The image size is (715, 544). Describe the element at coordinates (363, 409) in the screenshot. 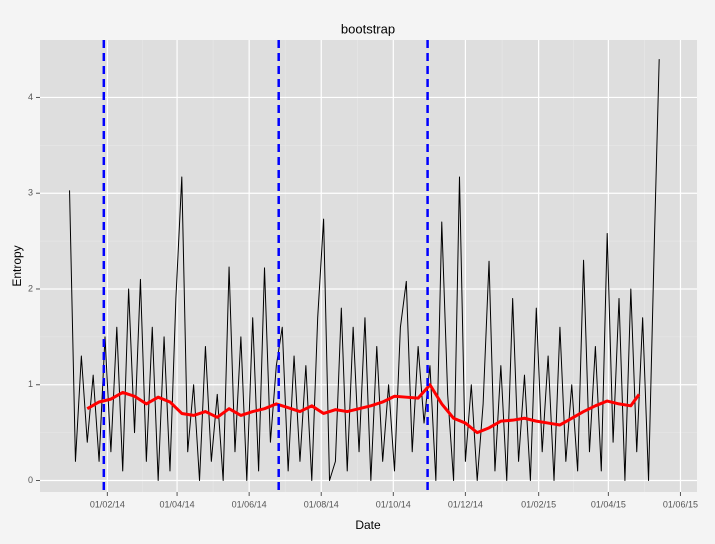

I see `moving-average-line` at that location.